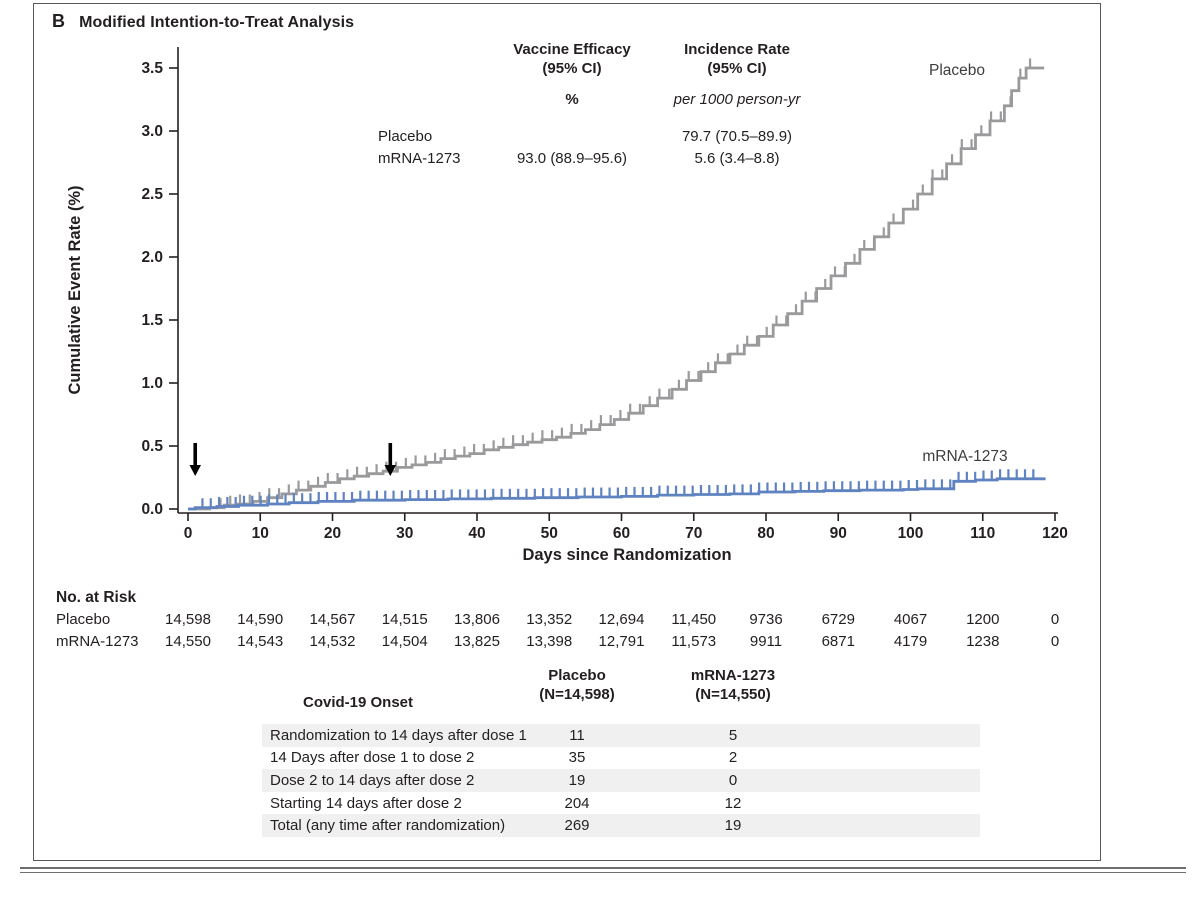 Image resolution: width=1200 pixels, height=909 pixels. Describe the element at coordinates (366, 803) in the screenshot. I see `onset-row-label: Starting 14 days after dose 2` at that location.